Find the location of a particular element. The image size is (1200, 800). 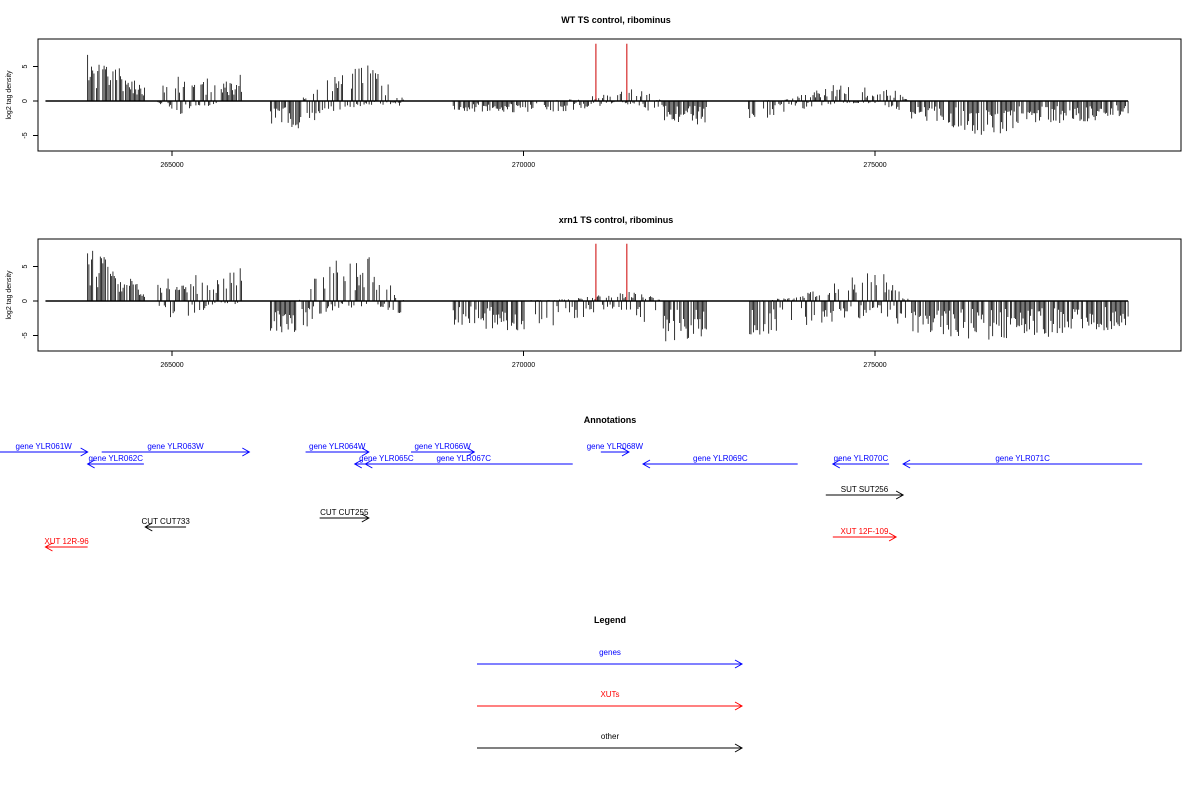

annotation-label: gene YLR071C is located at coordinates (1022, 458).